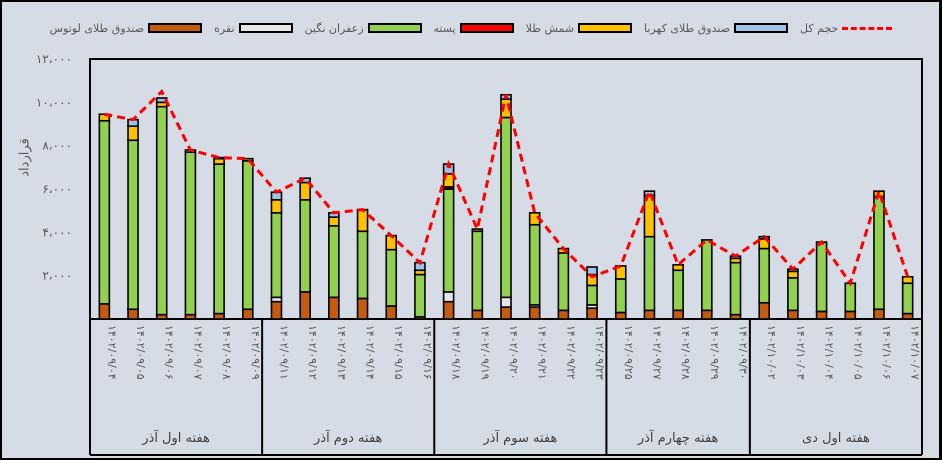  Describe the element at coordinates (398, 352) in the screenshot. I see `x-tick-label: ۱۴۰۲/۰۹/۱۵` at that location.